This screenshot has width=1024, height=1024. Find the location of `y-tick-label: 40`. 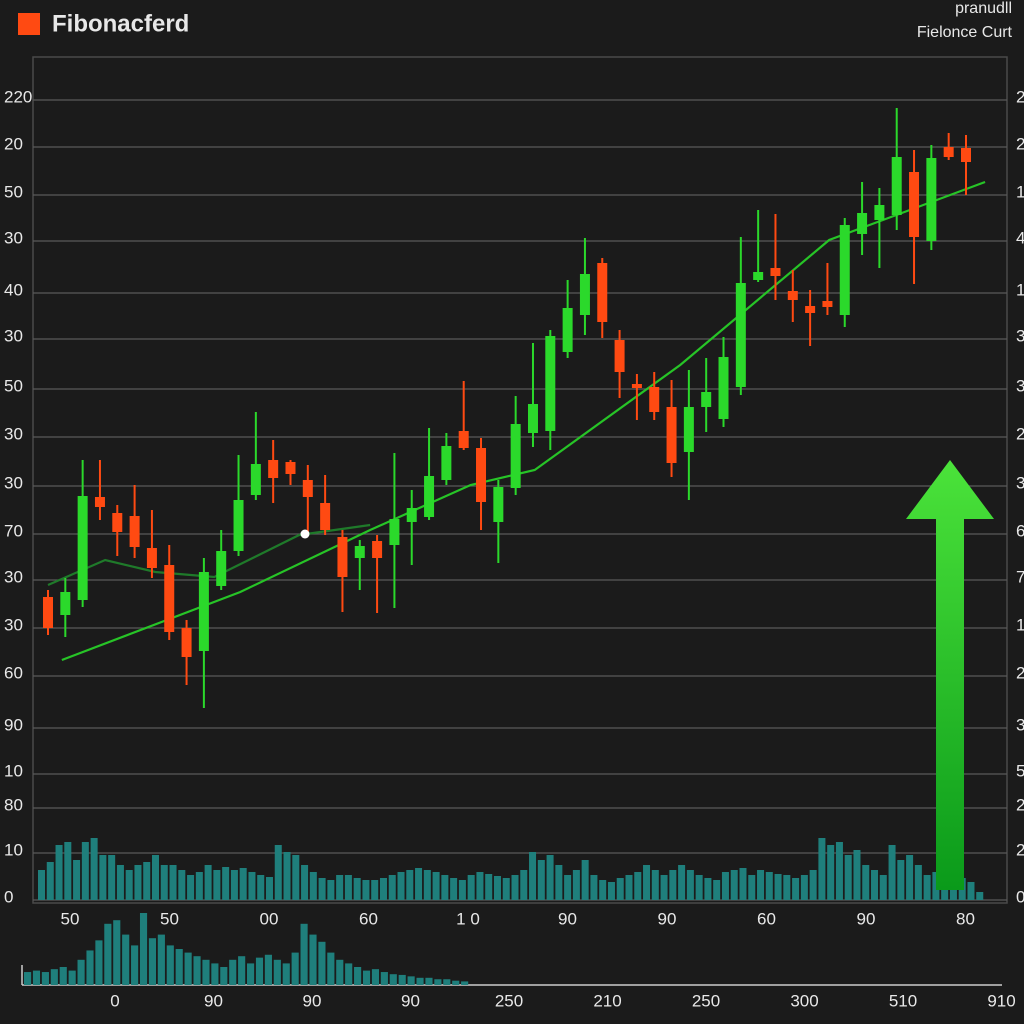

y-tick-label: 40 is located at coordinates (13, 289).